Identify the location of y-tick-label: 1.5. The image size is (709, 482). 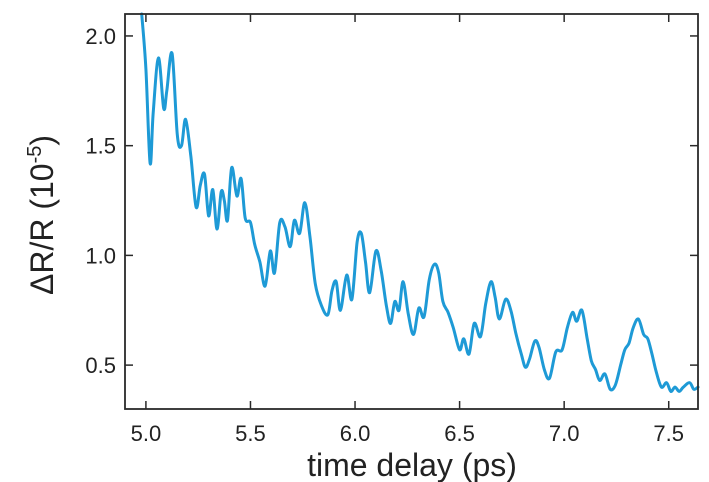
(100, 146).